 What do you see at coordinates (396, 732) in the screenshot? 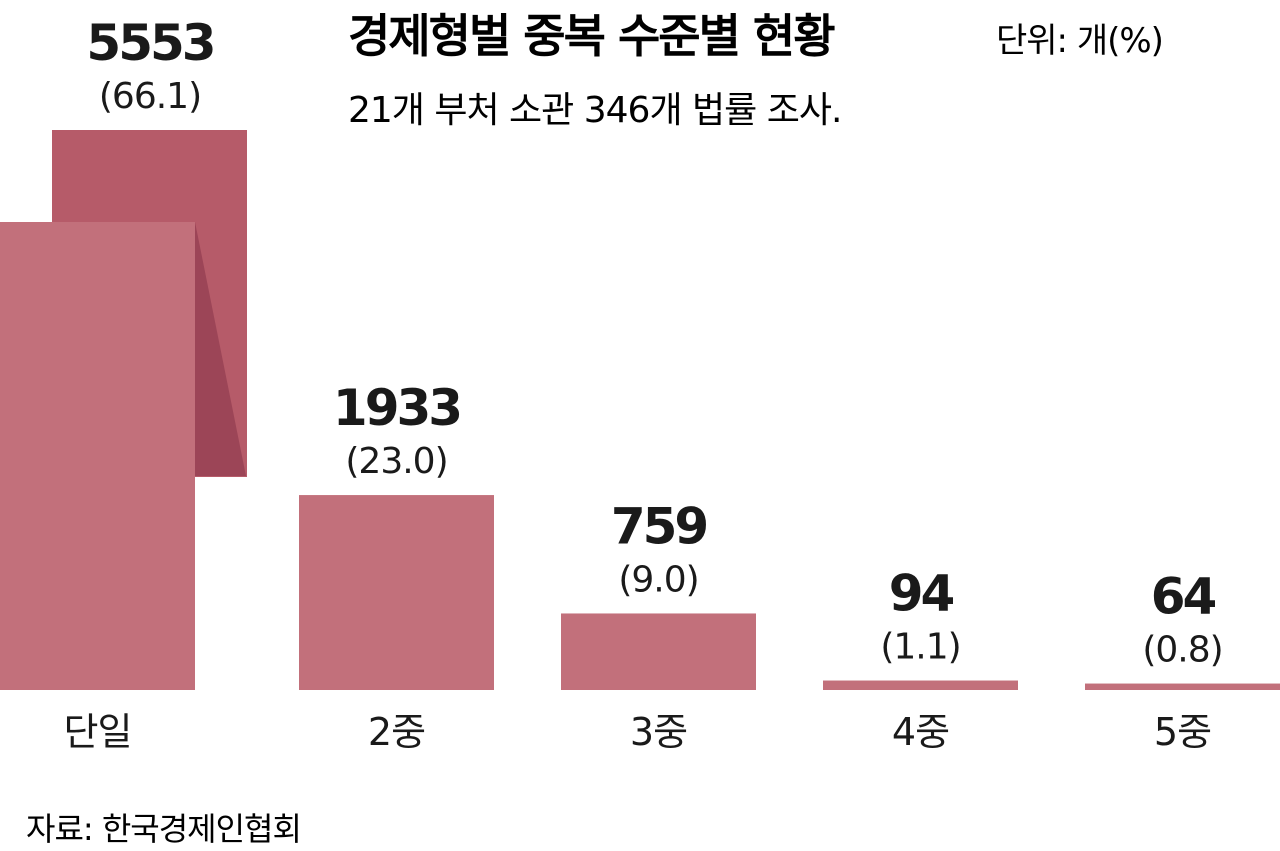
I see `category-label-1: 2중` at bounding box center [396, 732].